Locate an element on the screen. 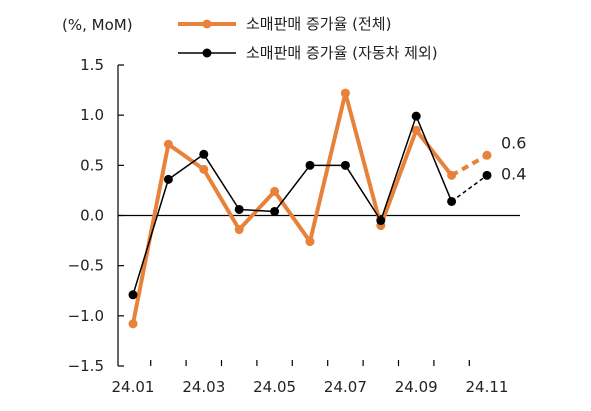 Image resolution: width=591 pixels, height=411 pixels. y-tick-label: 1.5 is located at coordinates (92, 65).